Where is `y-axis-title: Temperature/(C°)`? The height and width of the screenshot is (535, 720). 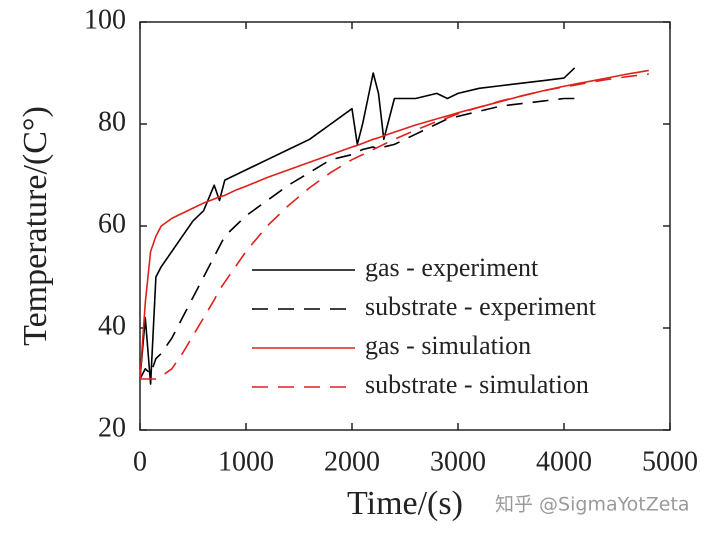
y-axis-title: Temperature/(C°) is located at coordinates (35, 226).